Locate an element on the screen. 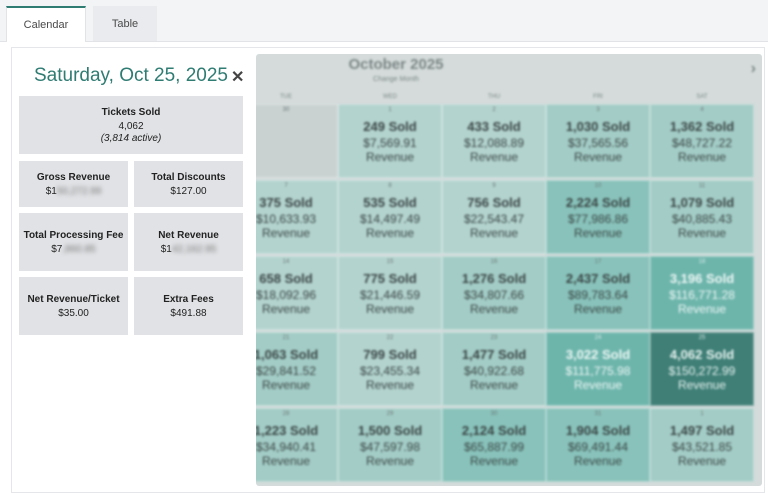 This screenshot has height=493, width=768. calendar-day-cell: 21 1,063 Sold $29,841.52 Revenue is located at coordinates (297, 369).